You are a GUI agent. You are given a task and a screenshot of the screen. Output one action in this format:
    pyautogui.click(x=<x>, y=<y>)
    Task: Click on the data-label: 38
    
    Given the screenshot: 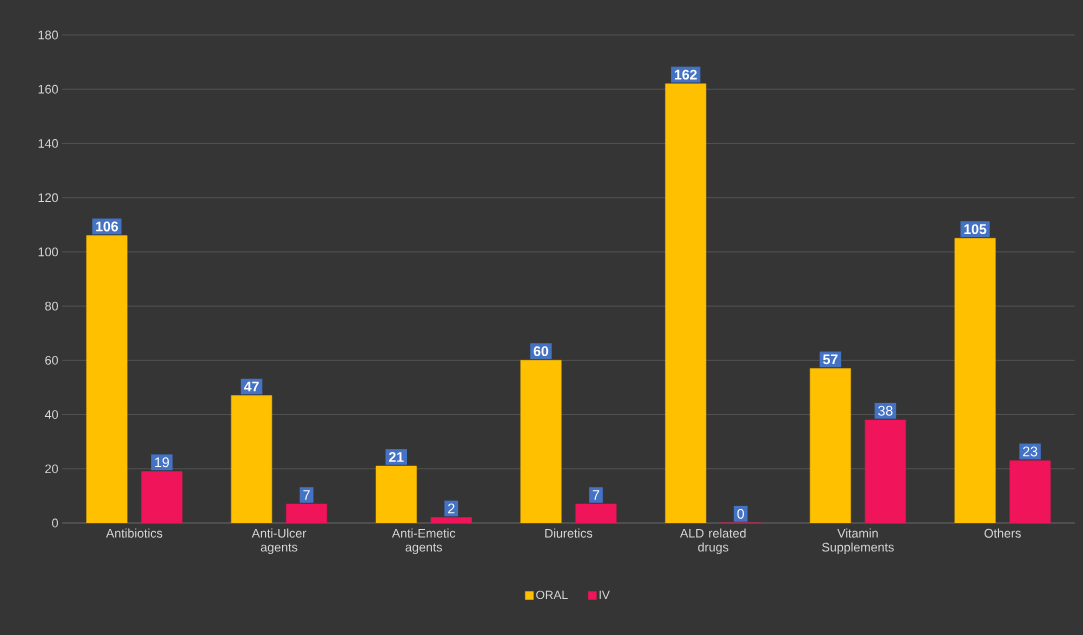 What is the action you would take?
    pyautogui.click(x=885, y=410)
    